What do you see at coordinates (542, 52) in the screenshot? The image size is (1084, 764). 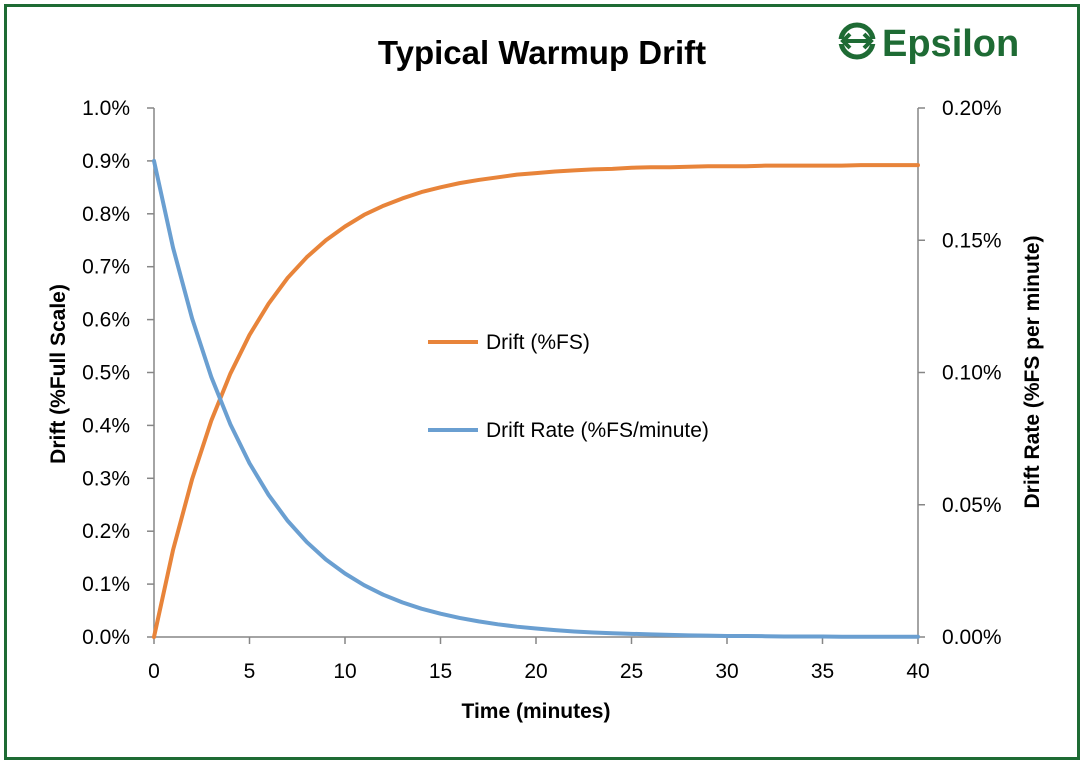 I see `chart-title: Typical Warmup Drift` at bounding box center [542, 52].